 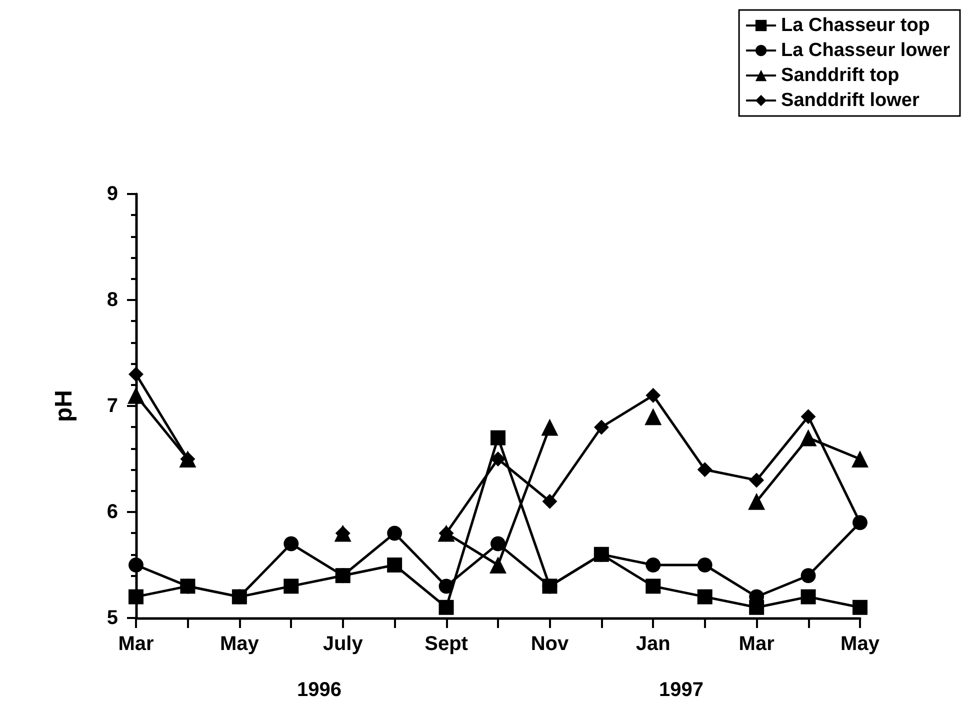 I want to click on y-tick-label: 8, so click(x=112, y=300).